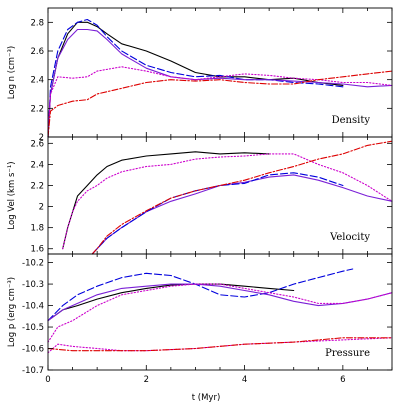 The image size is (407, 407). Describe the element at coordinates (342, 380) in the screenshot. I see `x-tick-label: 6` at that location.